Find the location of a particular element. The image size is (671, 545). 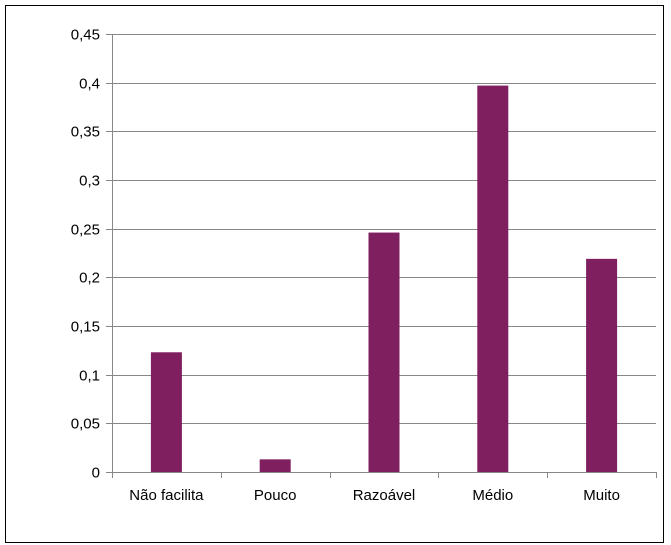

y-tick-label: 0,4 is located at coordinates (89, 84).